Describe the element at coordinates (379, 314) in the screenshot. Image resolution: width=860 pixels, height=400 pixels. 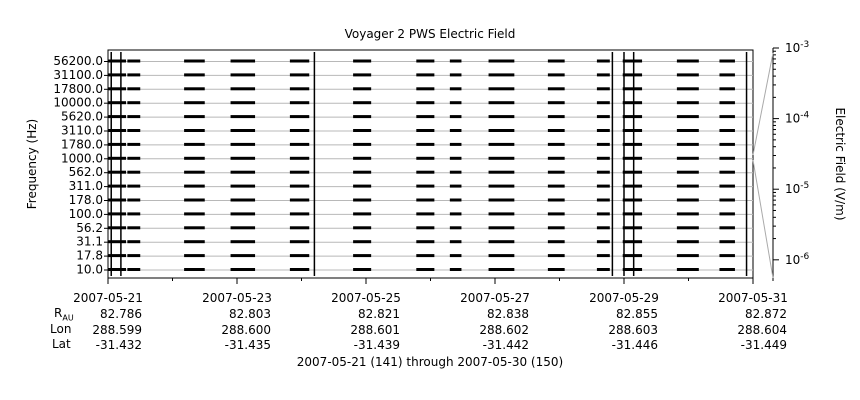
I see `ephemeris-r-value: 82.821` at that location.